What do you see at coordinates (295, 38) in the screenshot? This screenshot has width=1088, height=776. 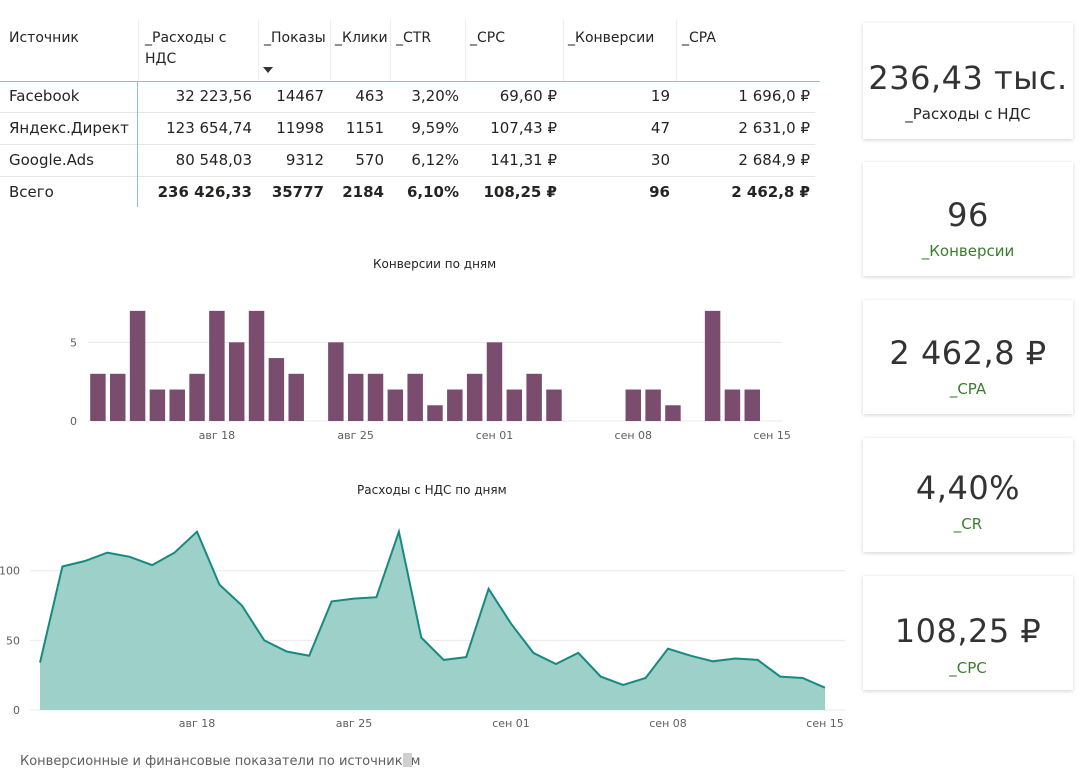 I see `col-header-impressions: _Показы` at bounding box center [295, 38].